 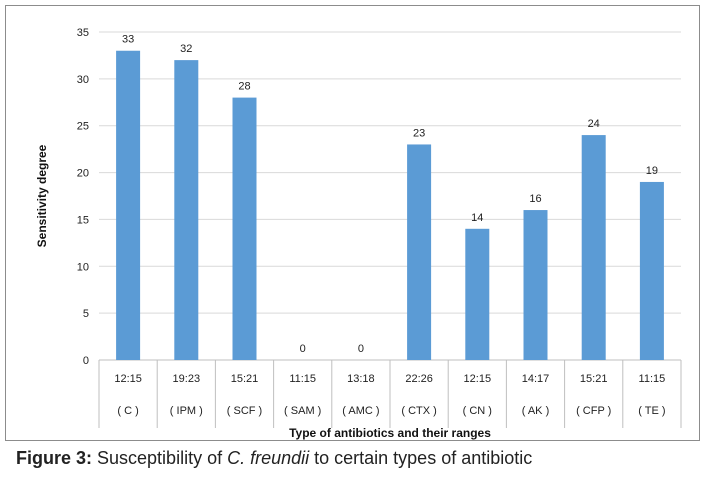 I want to click on x-tick-label-code: ( CFP ), so click(x=593, y=411).